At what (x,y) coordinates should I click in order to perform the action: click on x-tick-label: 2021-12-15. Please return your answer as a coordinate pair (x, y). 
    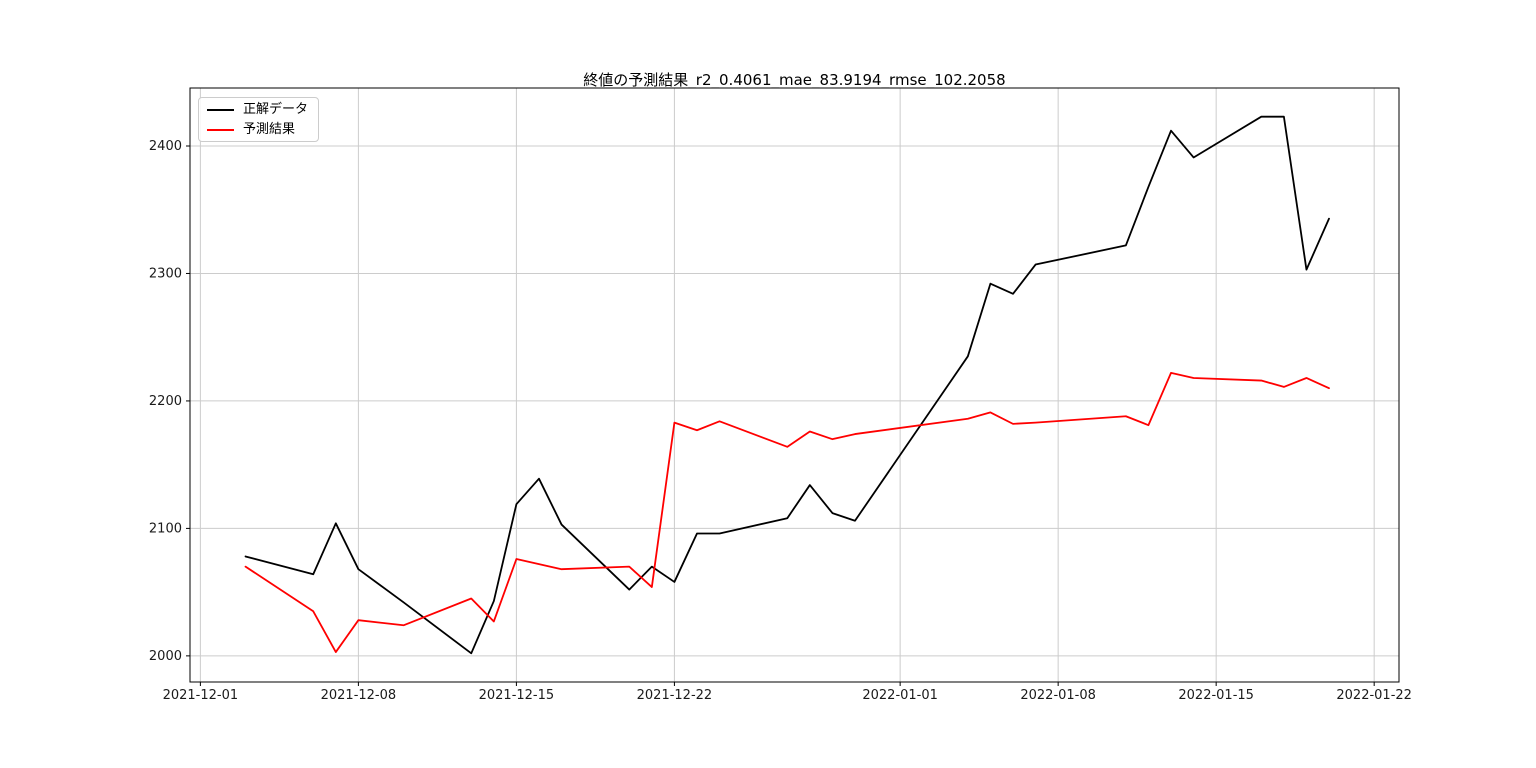
    Looking at the image, I should click on (517, 695).